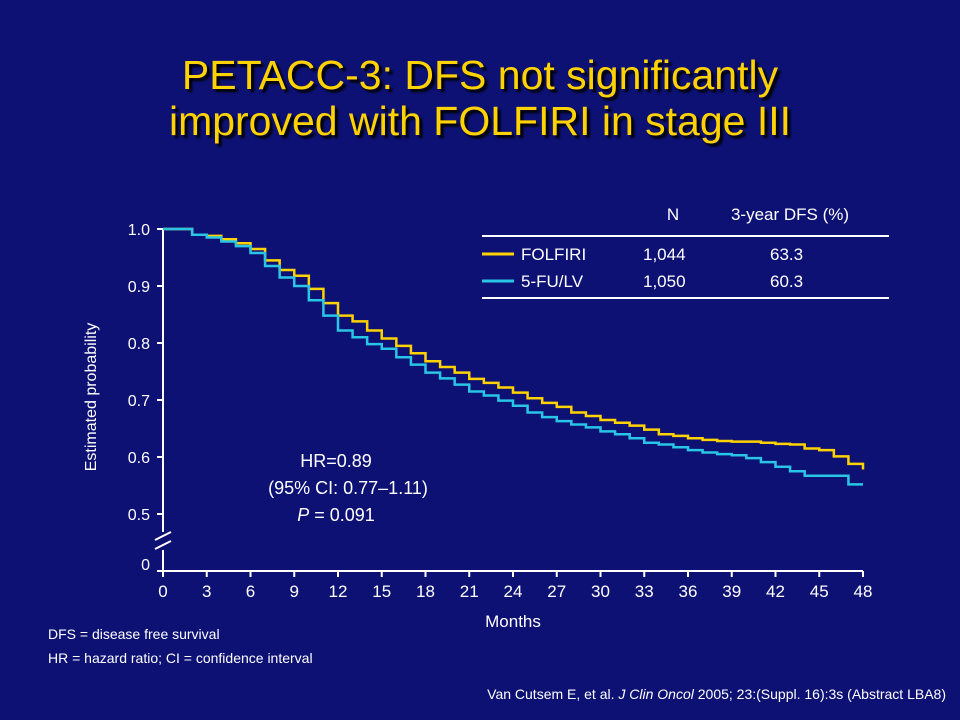  Describe the element at coordinates (863, 591) in the screenshot. I see `x-tick-label: 48` at that location.